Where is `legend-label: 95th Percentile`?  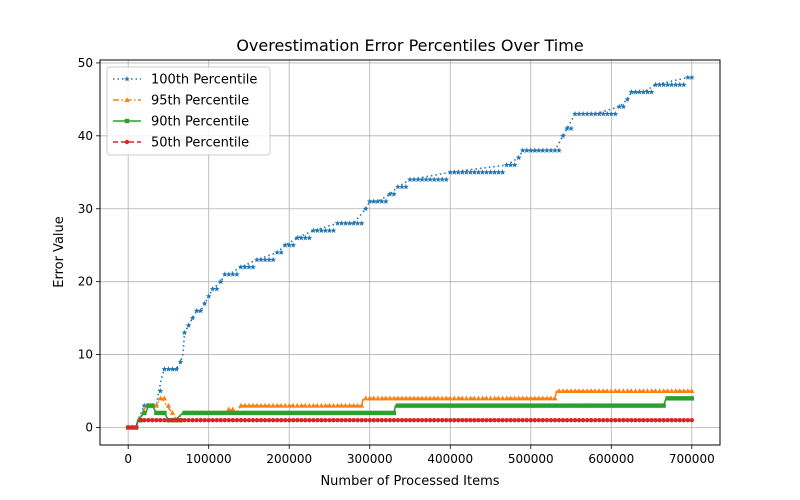 legend-label: 95th Percentile is located at coordinates (200, 101).